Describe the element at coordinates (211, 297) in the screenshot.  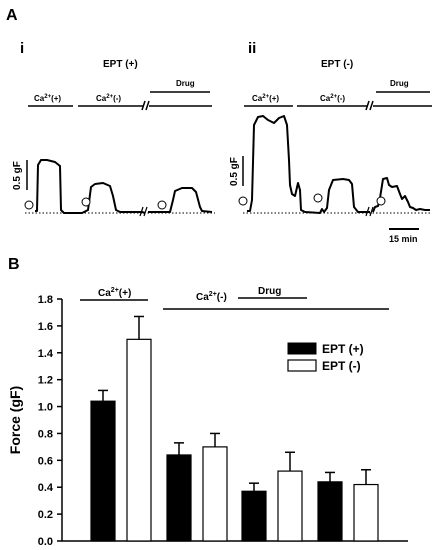
I see `b-ca-minus-label: Ca2+(-)` at that location.